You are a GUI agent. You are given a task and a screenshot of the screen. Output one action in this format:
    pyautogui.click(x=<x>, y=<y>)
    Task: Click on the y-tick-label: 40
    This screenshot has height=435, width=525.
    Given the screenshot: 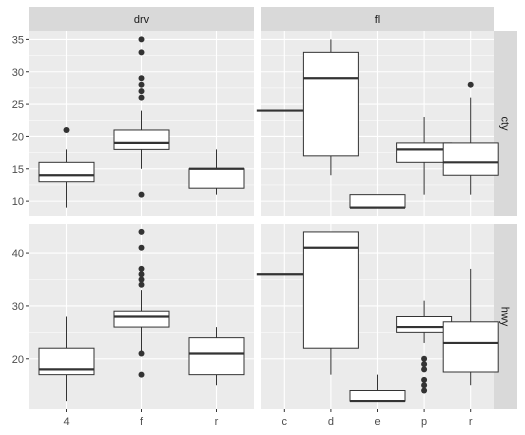 What is the action you would take?
    pyautogui.click(x=18, y=254)
    